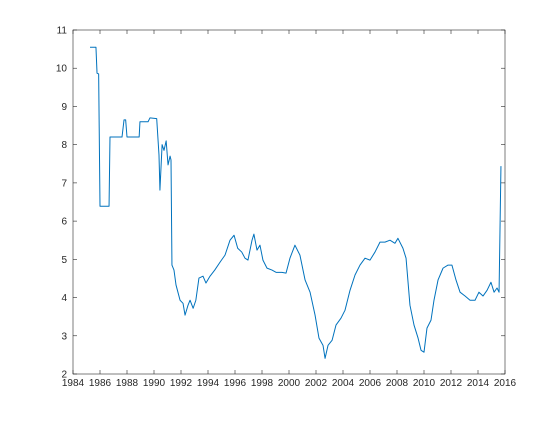  What do you see at coordinates (208, 383) in the screenshot?
I see `x-tick-label: 1994` at bounding box center [208, 383].